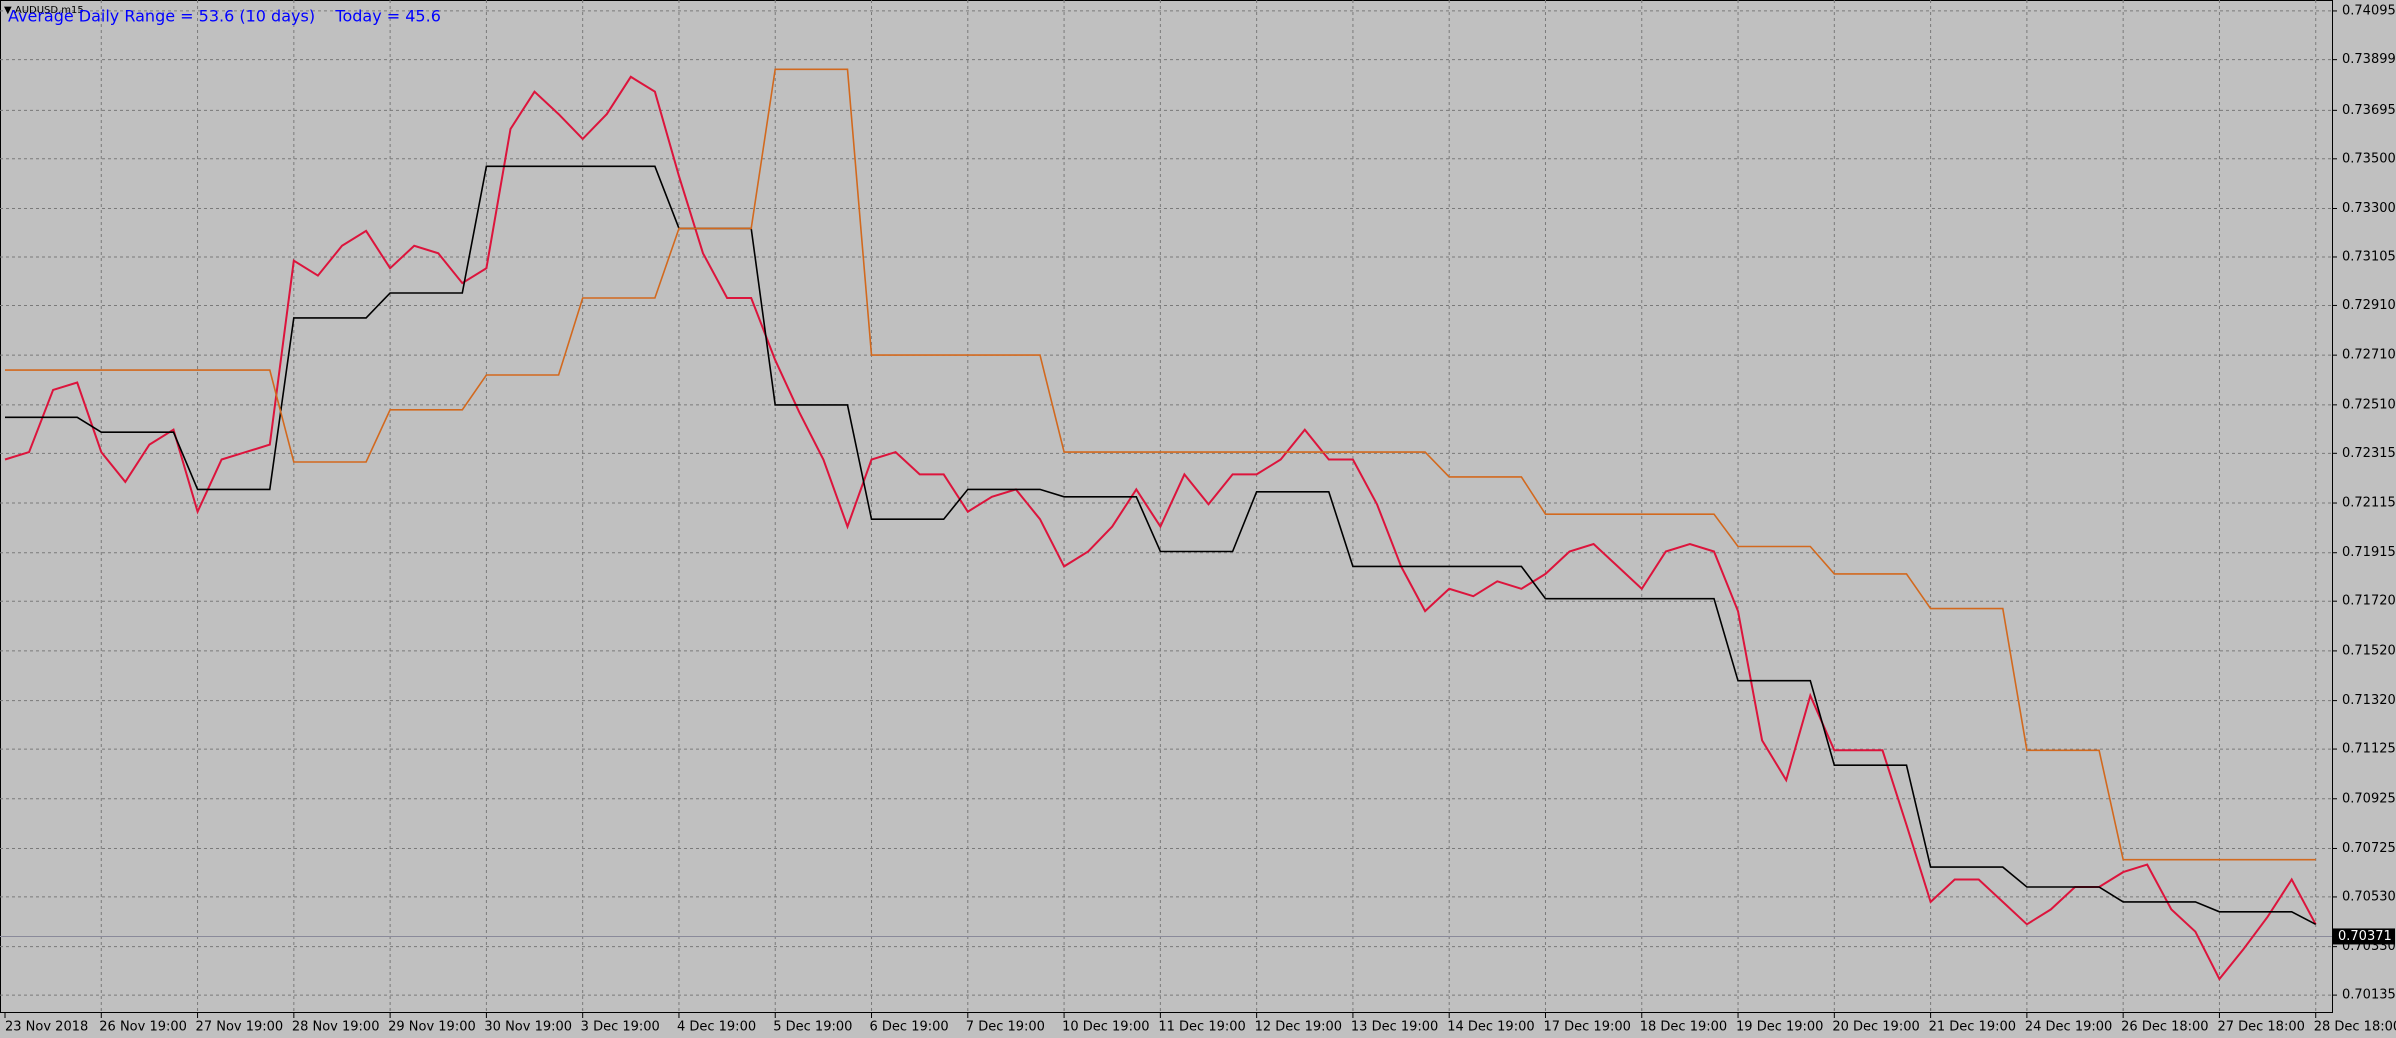 This screenshot has width=2396, height=1038. I want to click on current-price-box, so click(2364, 936).